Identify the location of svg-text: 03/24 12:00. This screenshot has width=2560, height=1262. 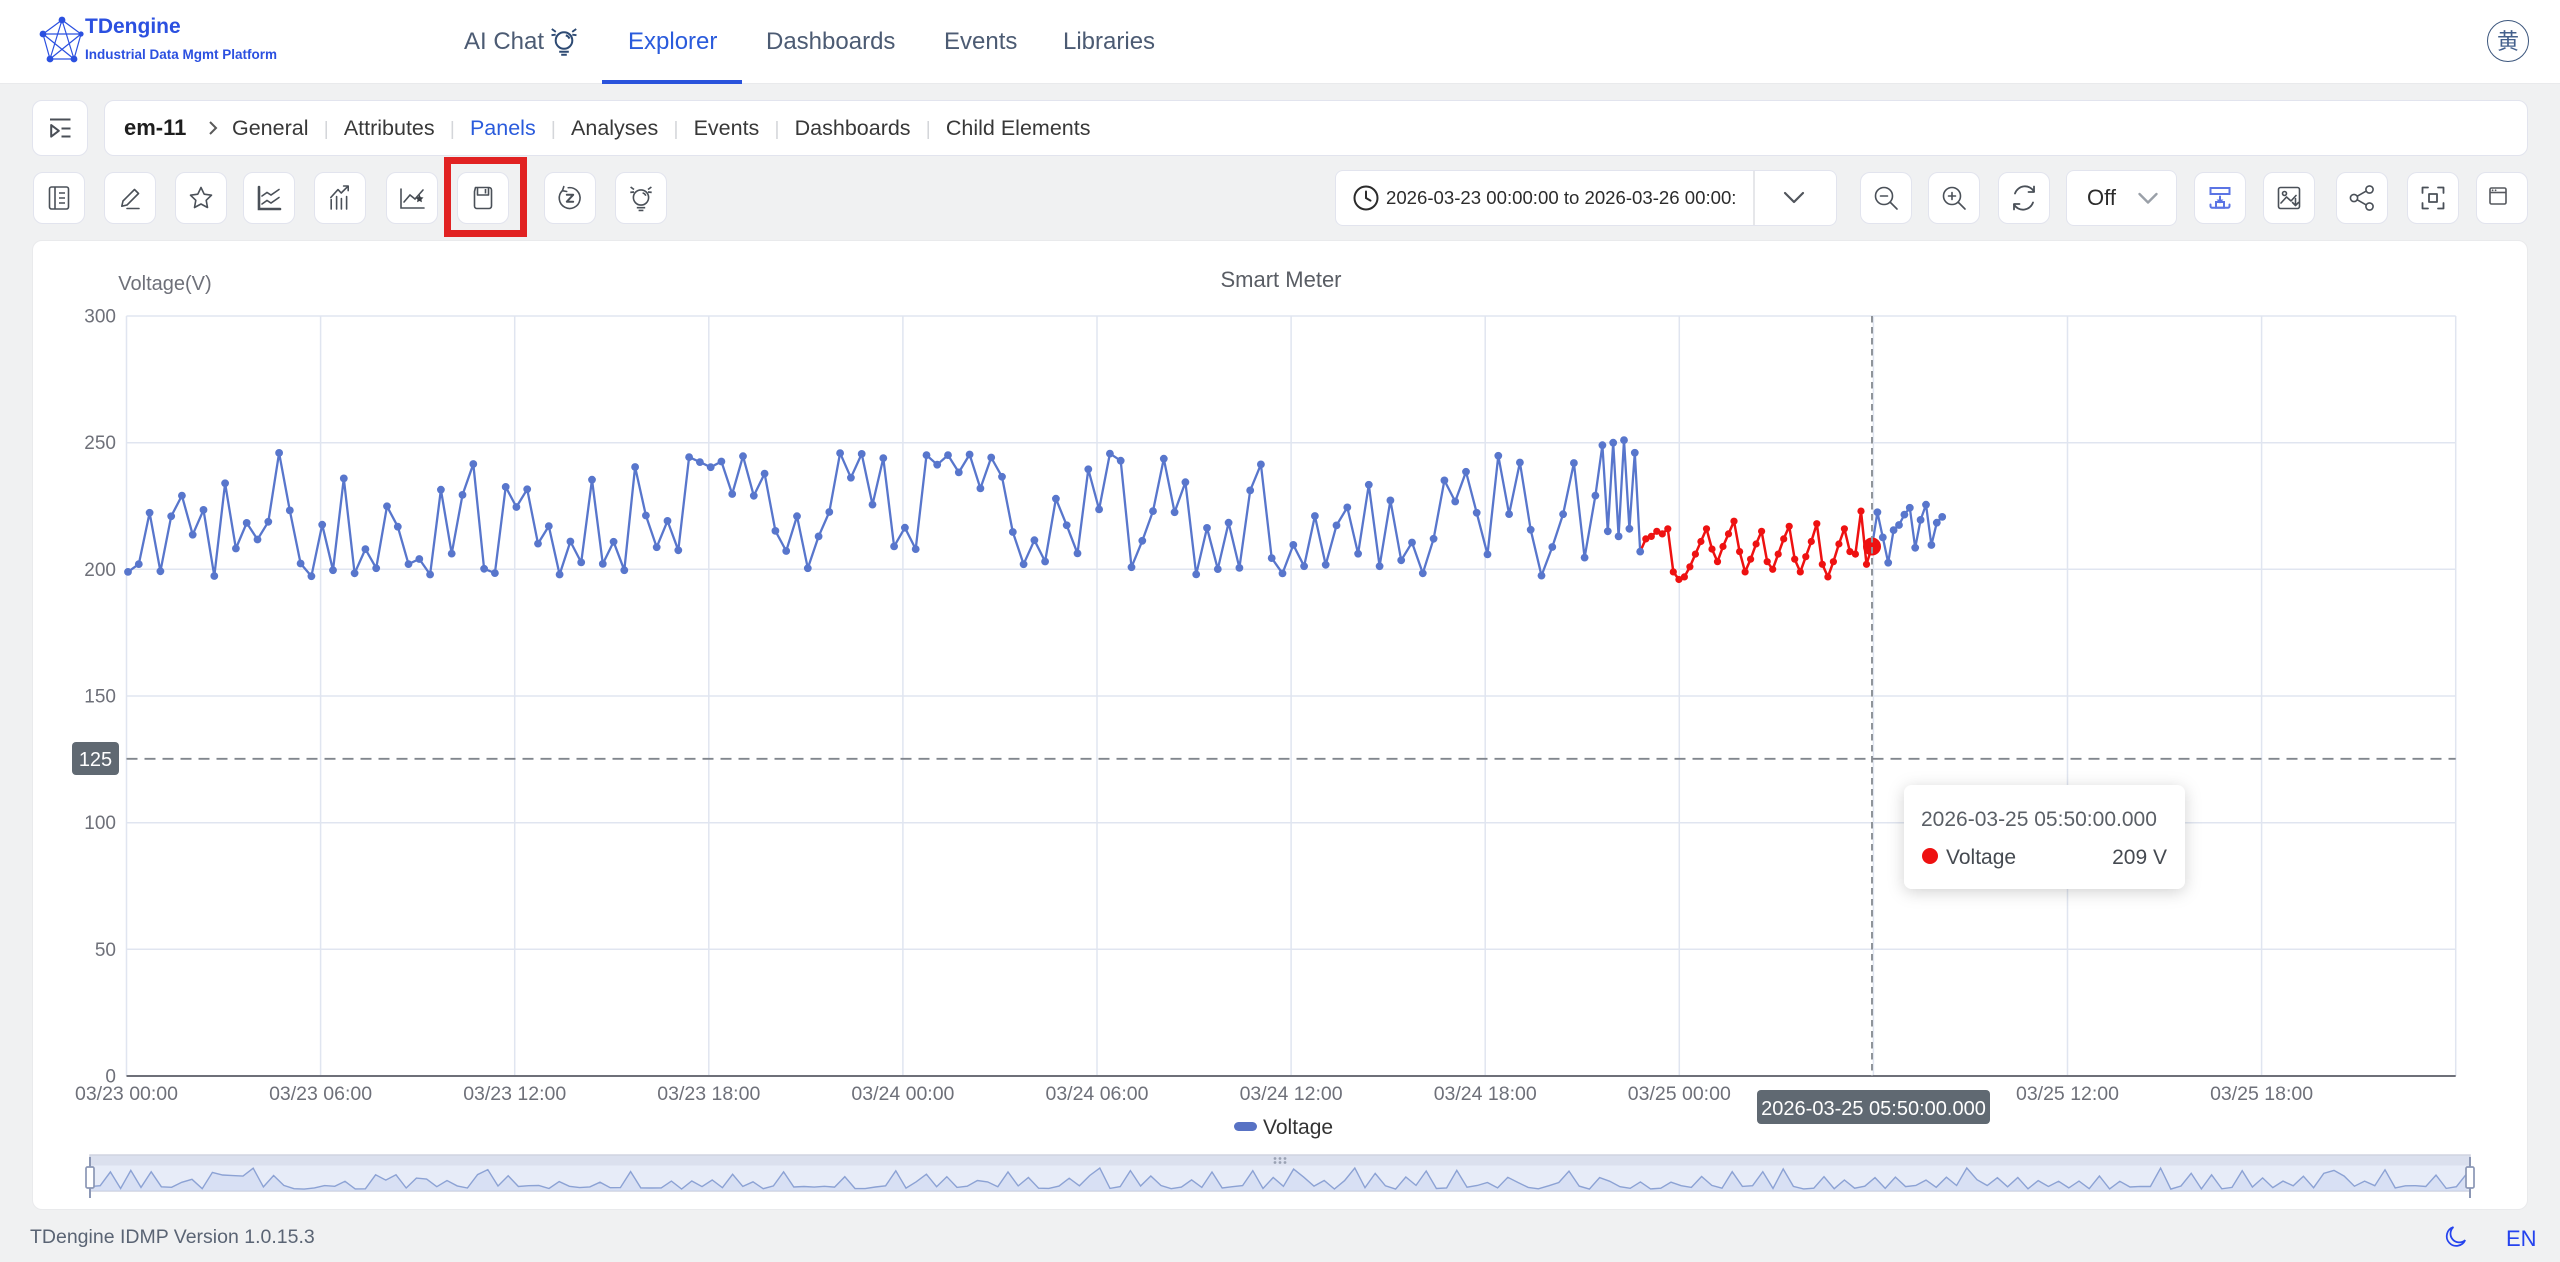
(1291, 1094).